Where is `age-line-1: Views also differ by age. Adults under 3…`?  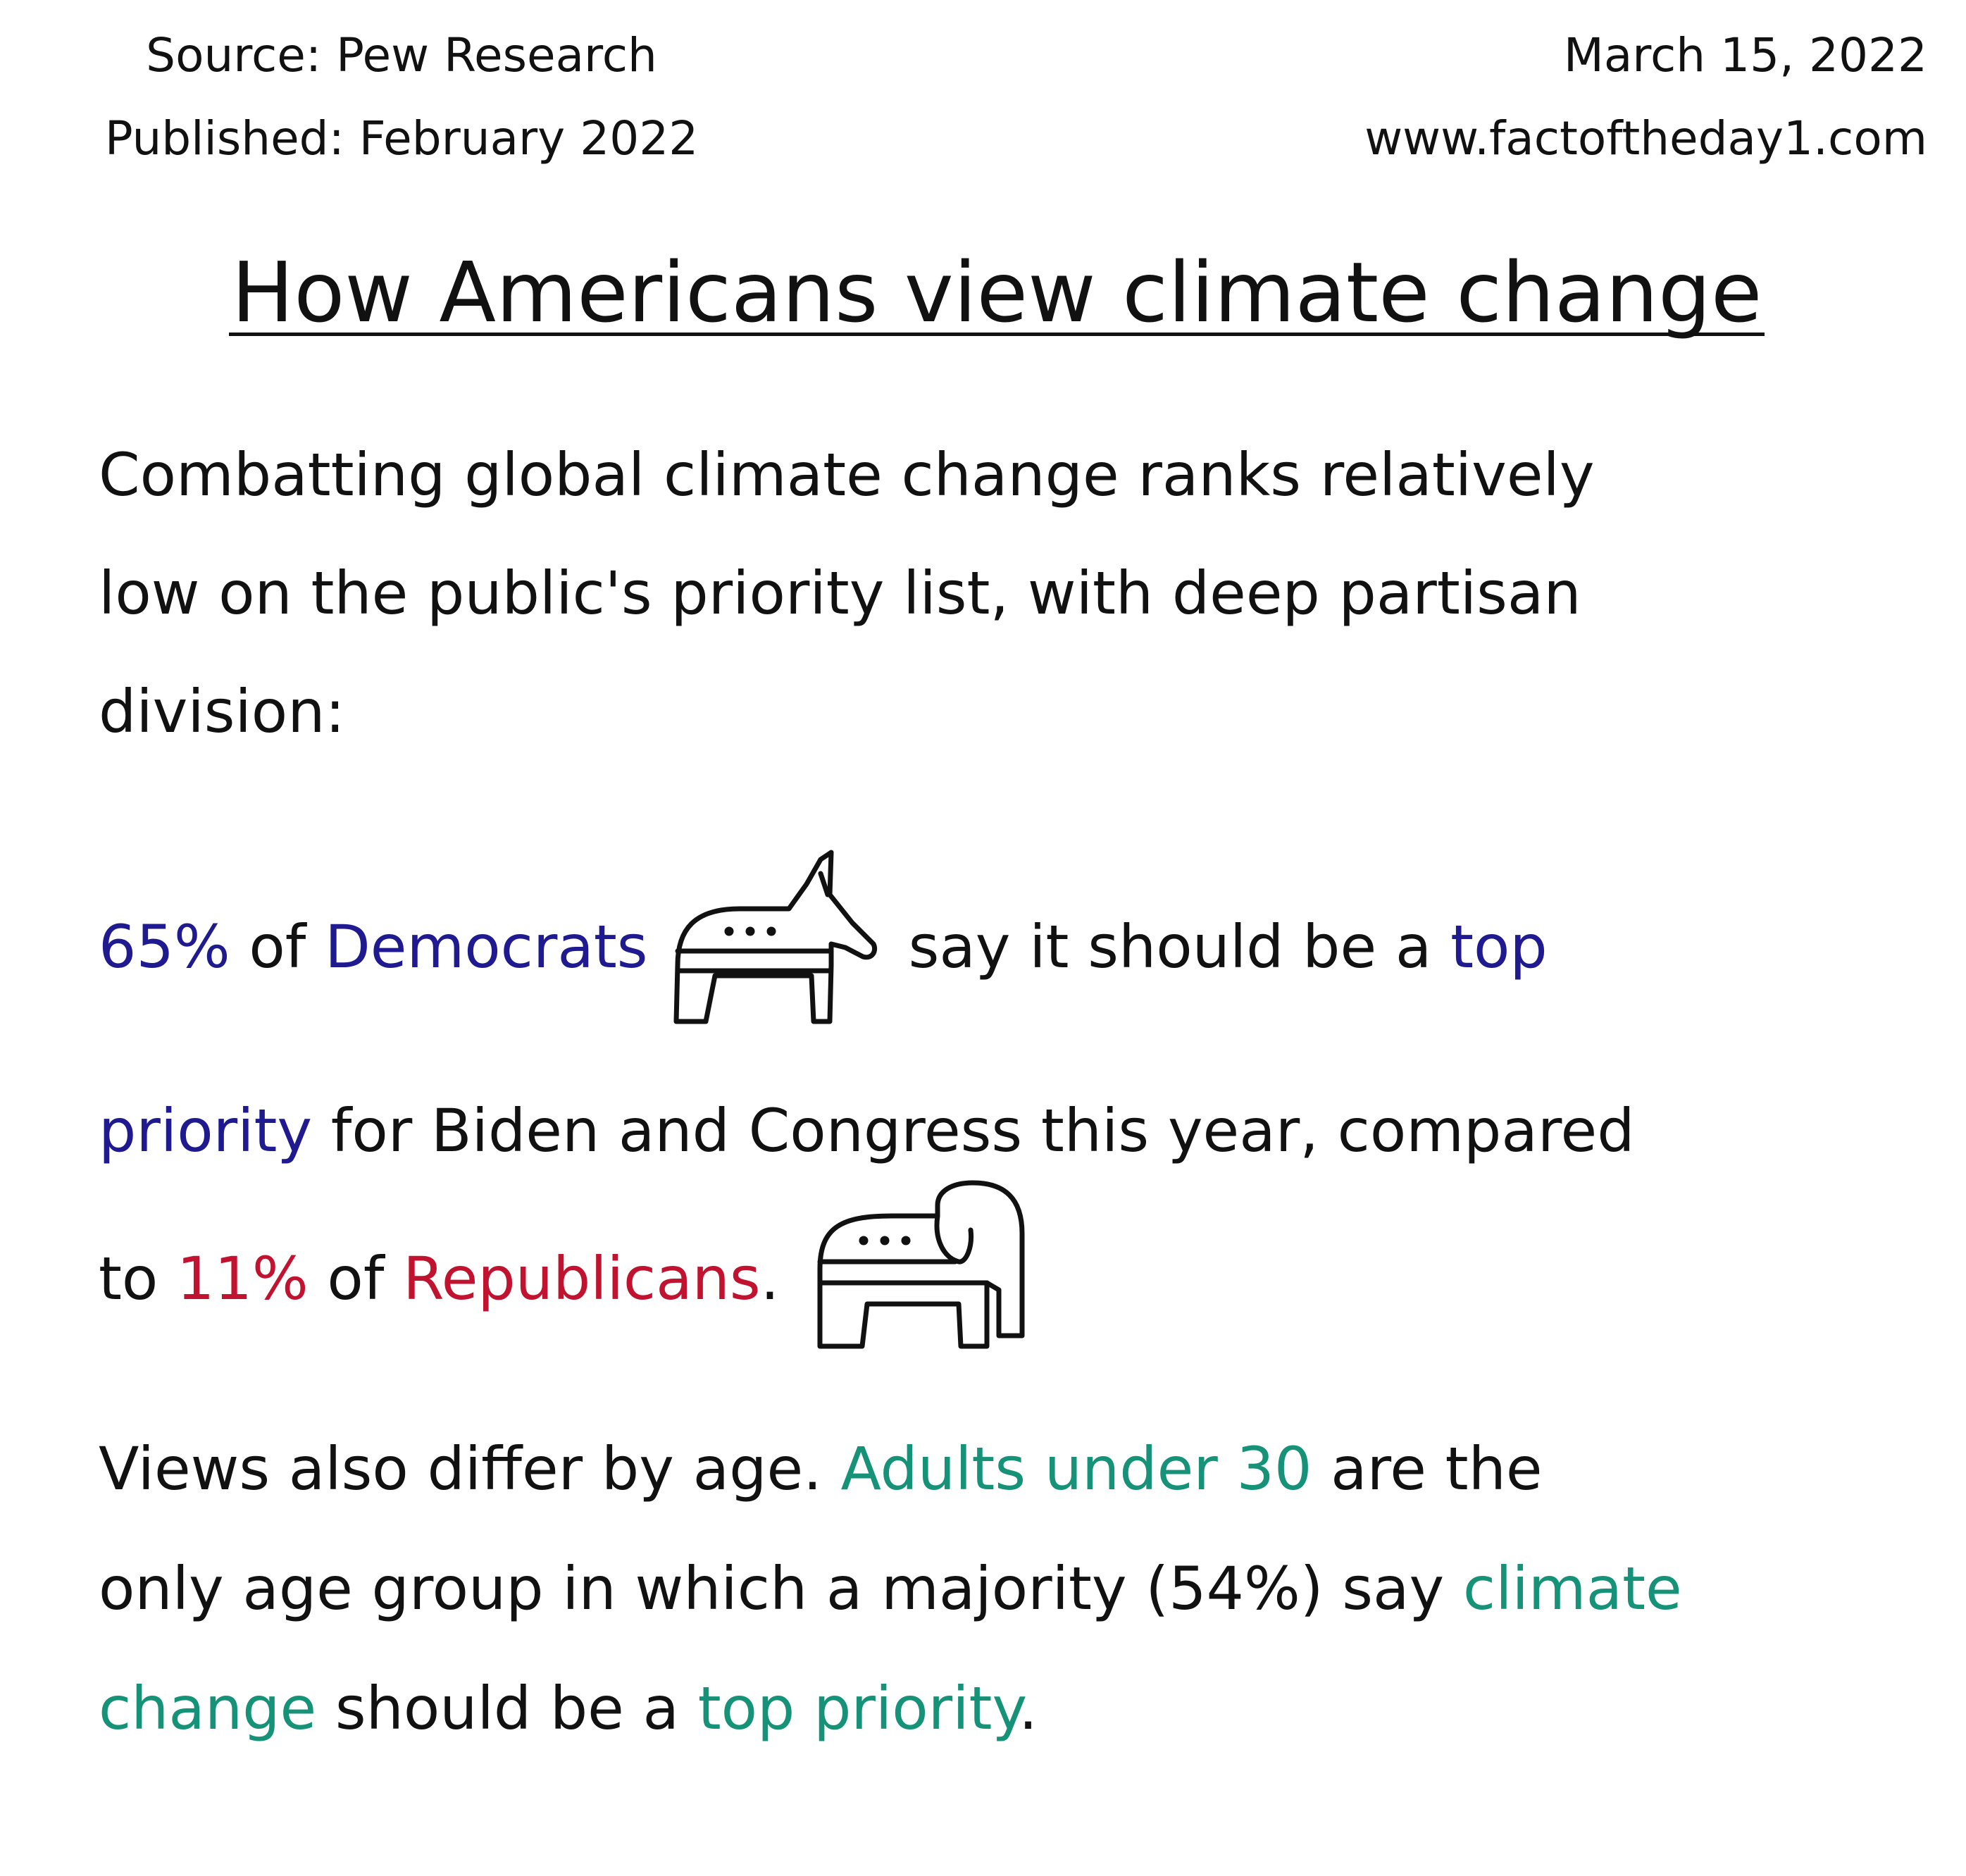 age-line-1: Views also differ by age. Adults under 3… is located at coordinates (1000, 1469).